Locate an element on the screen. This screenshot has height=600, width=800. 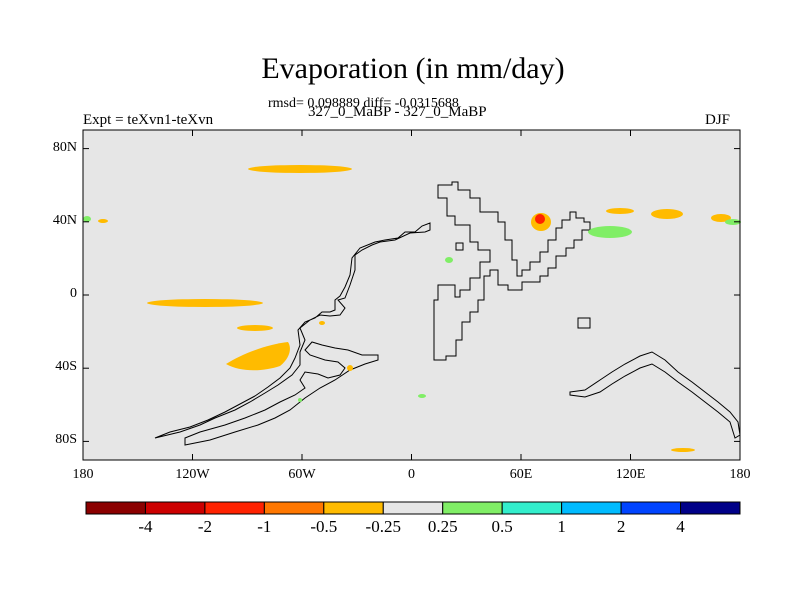
patch-green-africa is located at coordinates (449, 260).